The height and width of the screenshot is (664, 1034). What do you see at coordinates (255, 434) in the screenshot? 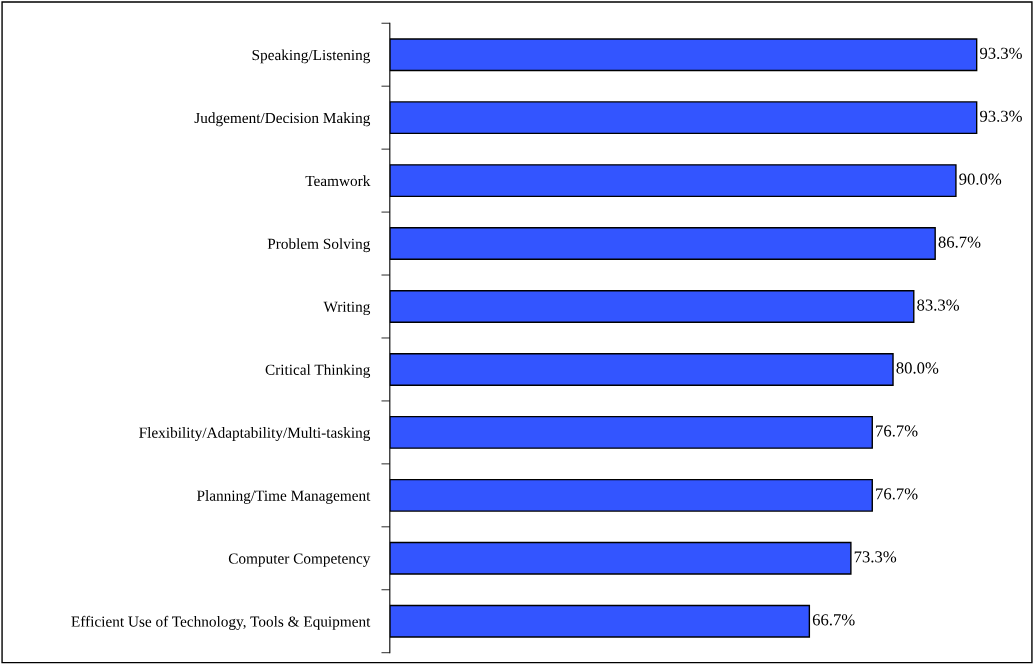
I see `y-tick-label: Flexibility/Adaptability/Multi-tasking` at bounding box center [255, 434].